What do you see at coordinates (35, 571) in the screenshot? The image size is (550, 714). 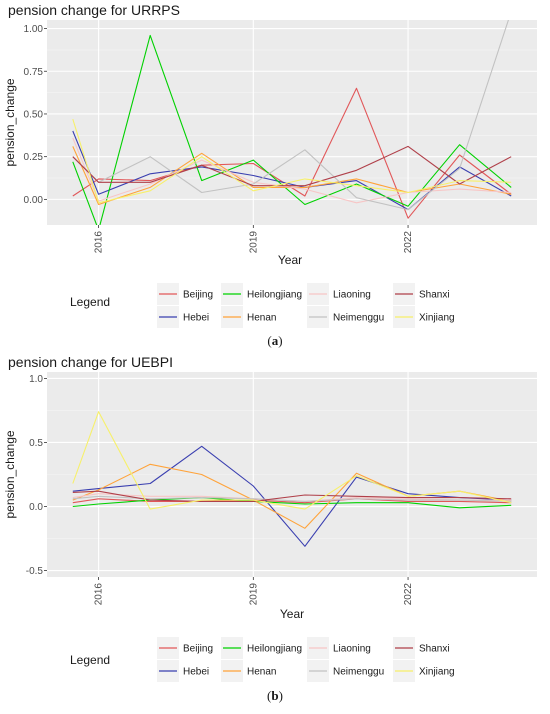 I see `y-tick-label: -0.5` at bounding box center [35, 571].